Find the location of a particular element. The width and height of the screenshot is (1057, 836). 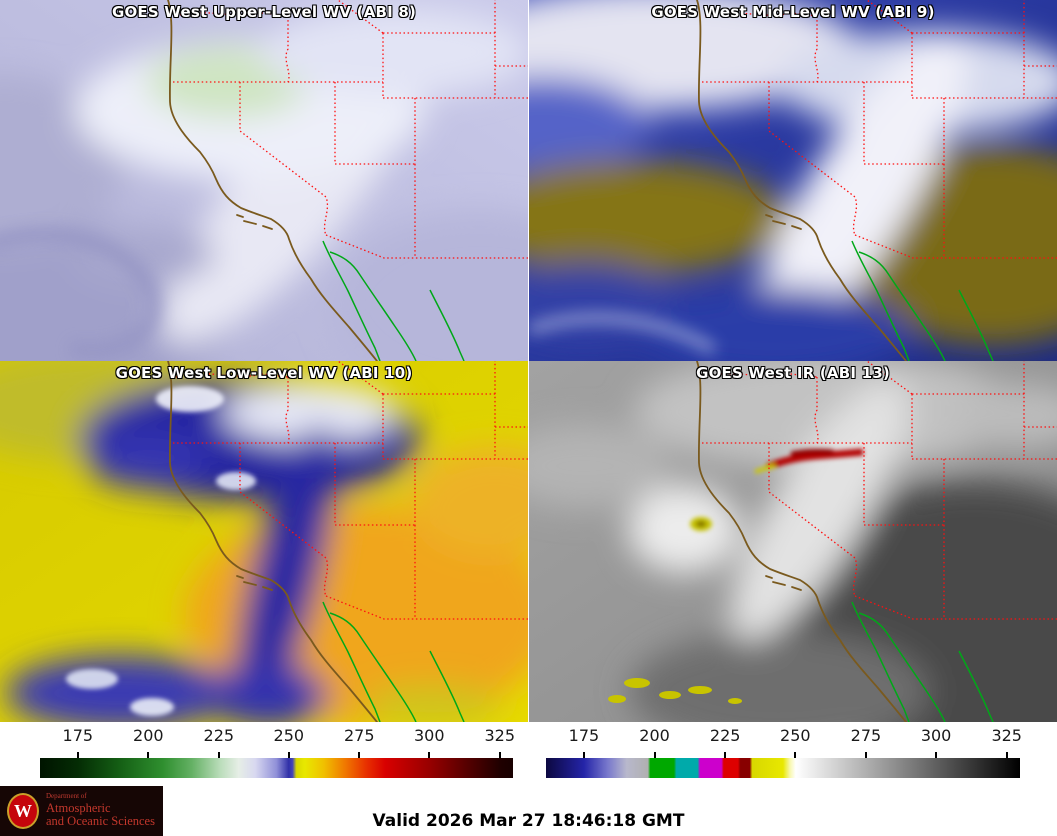

crest-letter: W is located at coordinates (23, 810).